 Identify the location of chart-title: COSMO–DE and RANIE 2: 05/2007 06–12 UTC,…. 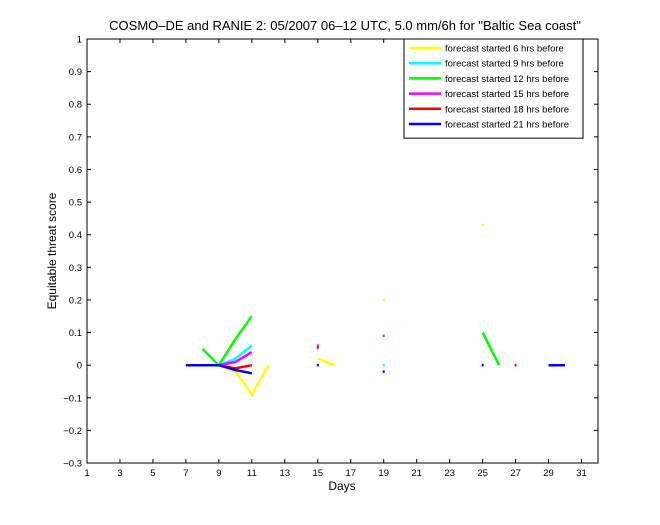
(345, 25).